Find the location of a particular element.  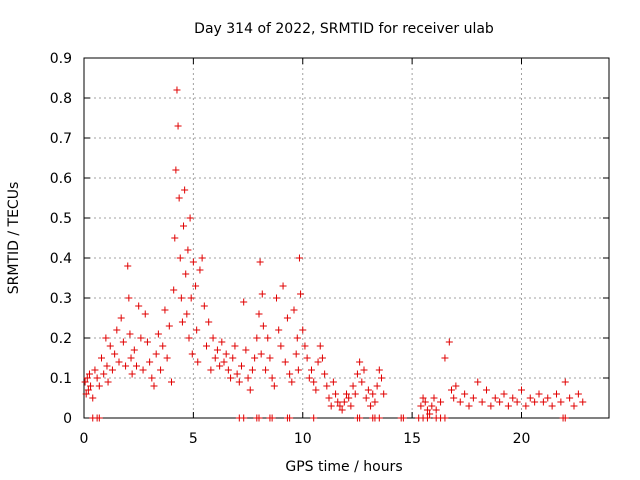

y-tick-label: 0.9 is located at coordinates (61, 59).